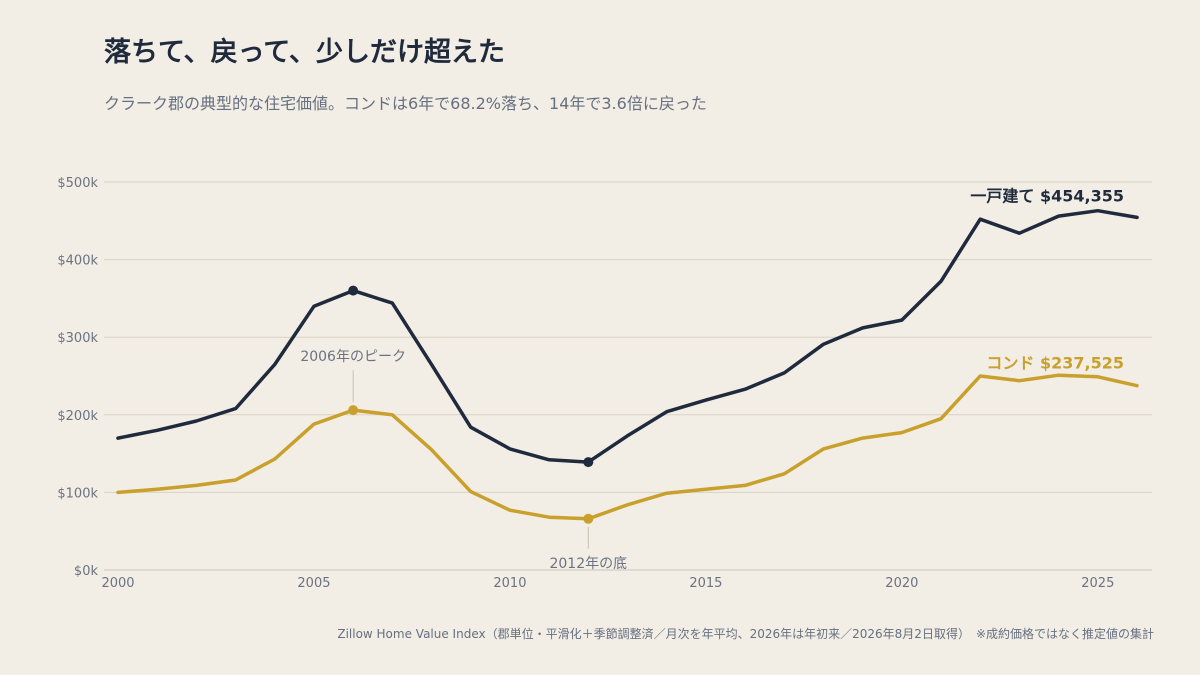  I want to click on annotation-label: 2006年のピーク, so click(353, 357).